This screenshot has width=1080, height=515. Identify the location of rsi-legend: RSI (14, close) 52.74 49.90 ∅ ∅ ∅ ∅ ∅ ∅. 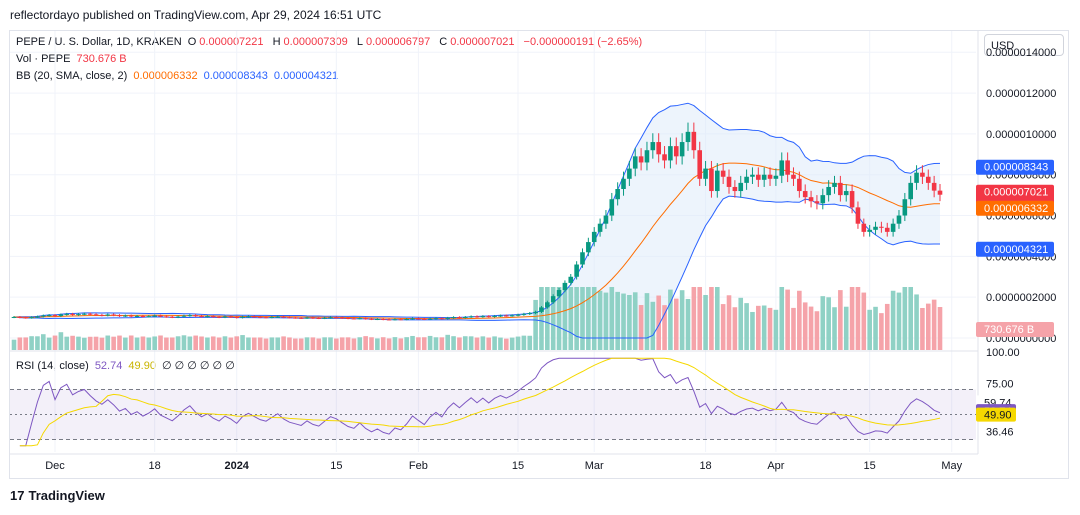
(127, 365).